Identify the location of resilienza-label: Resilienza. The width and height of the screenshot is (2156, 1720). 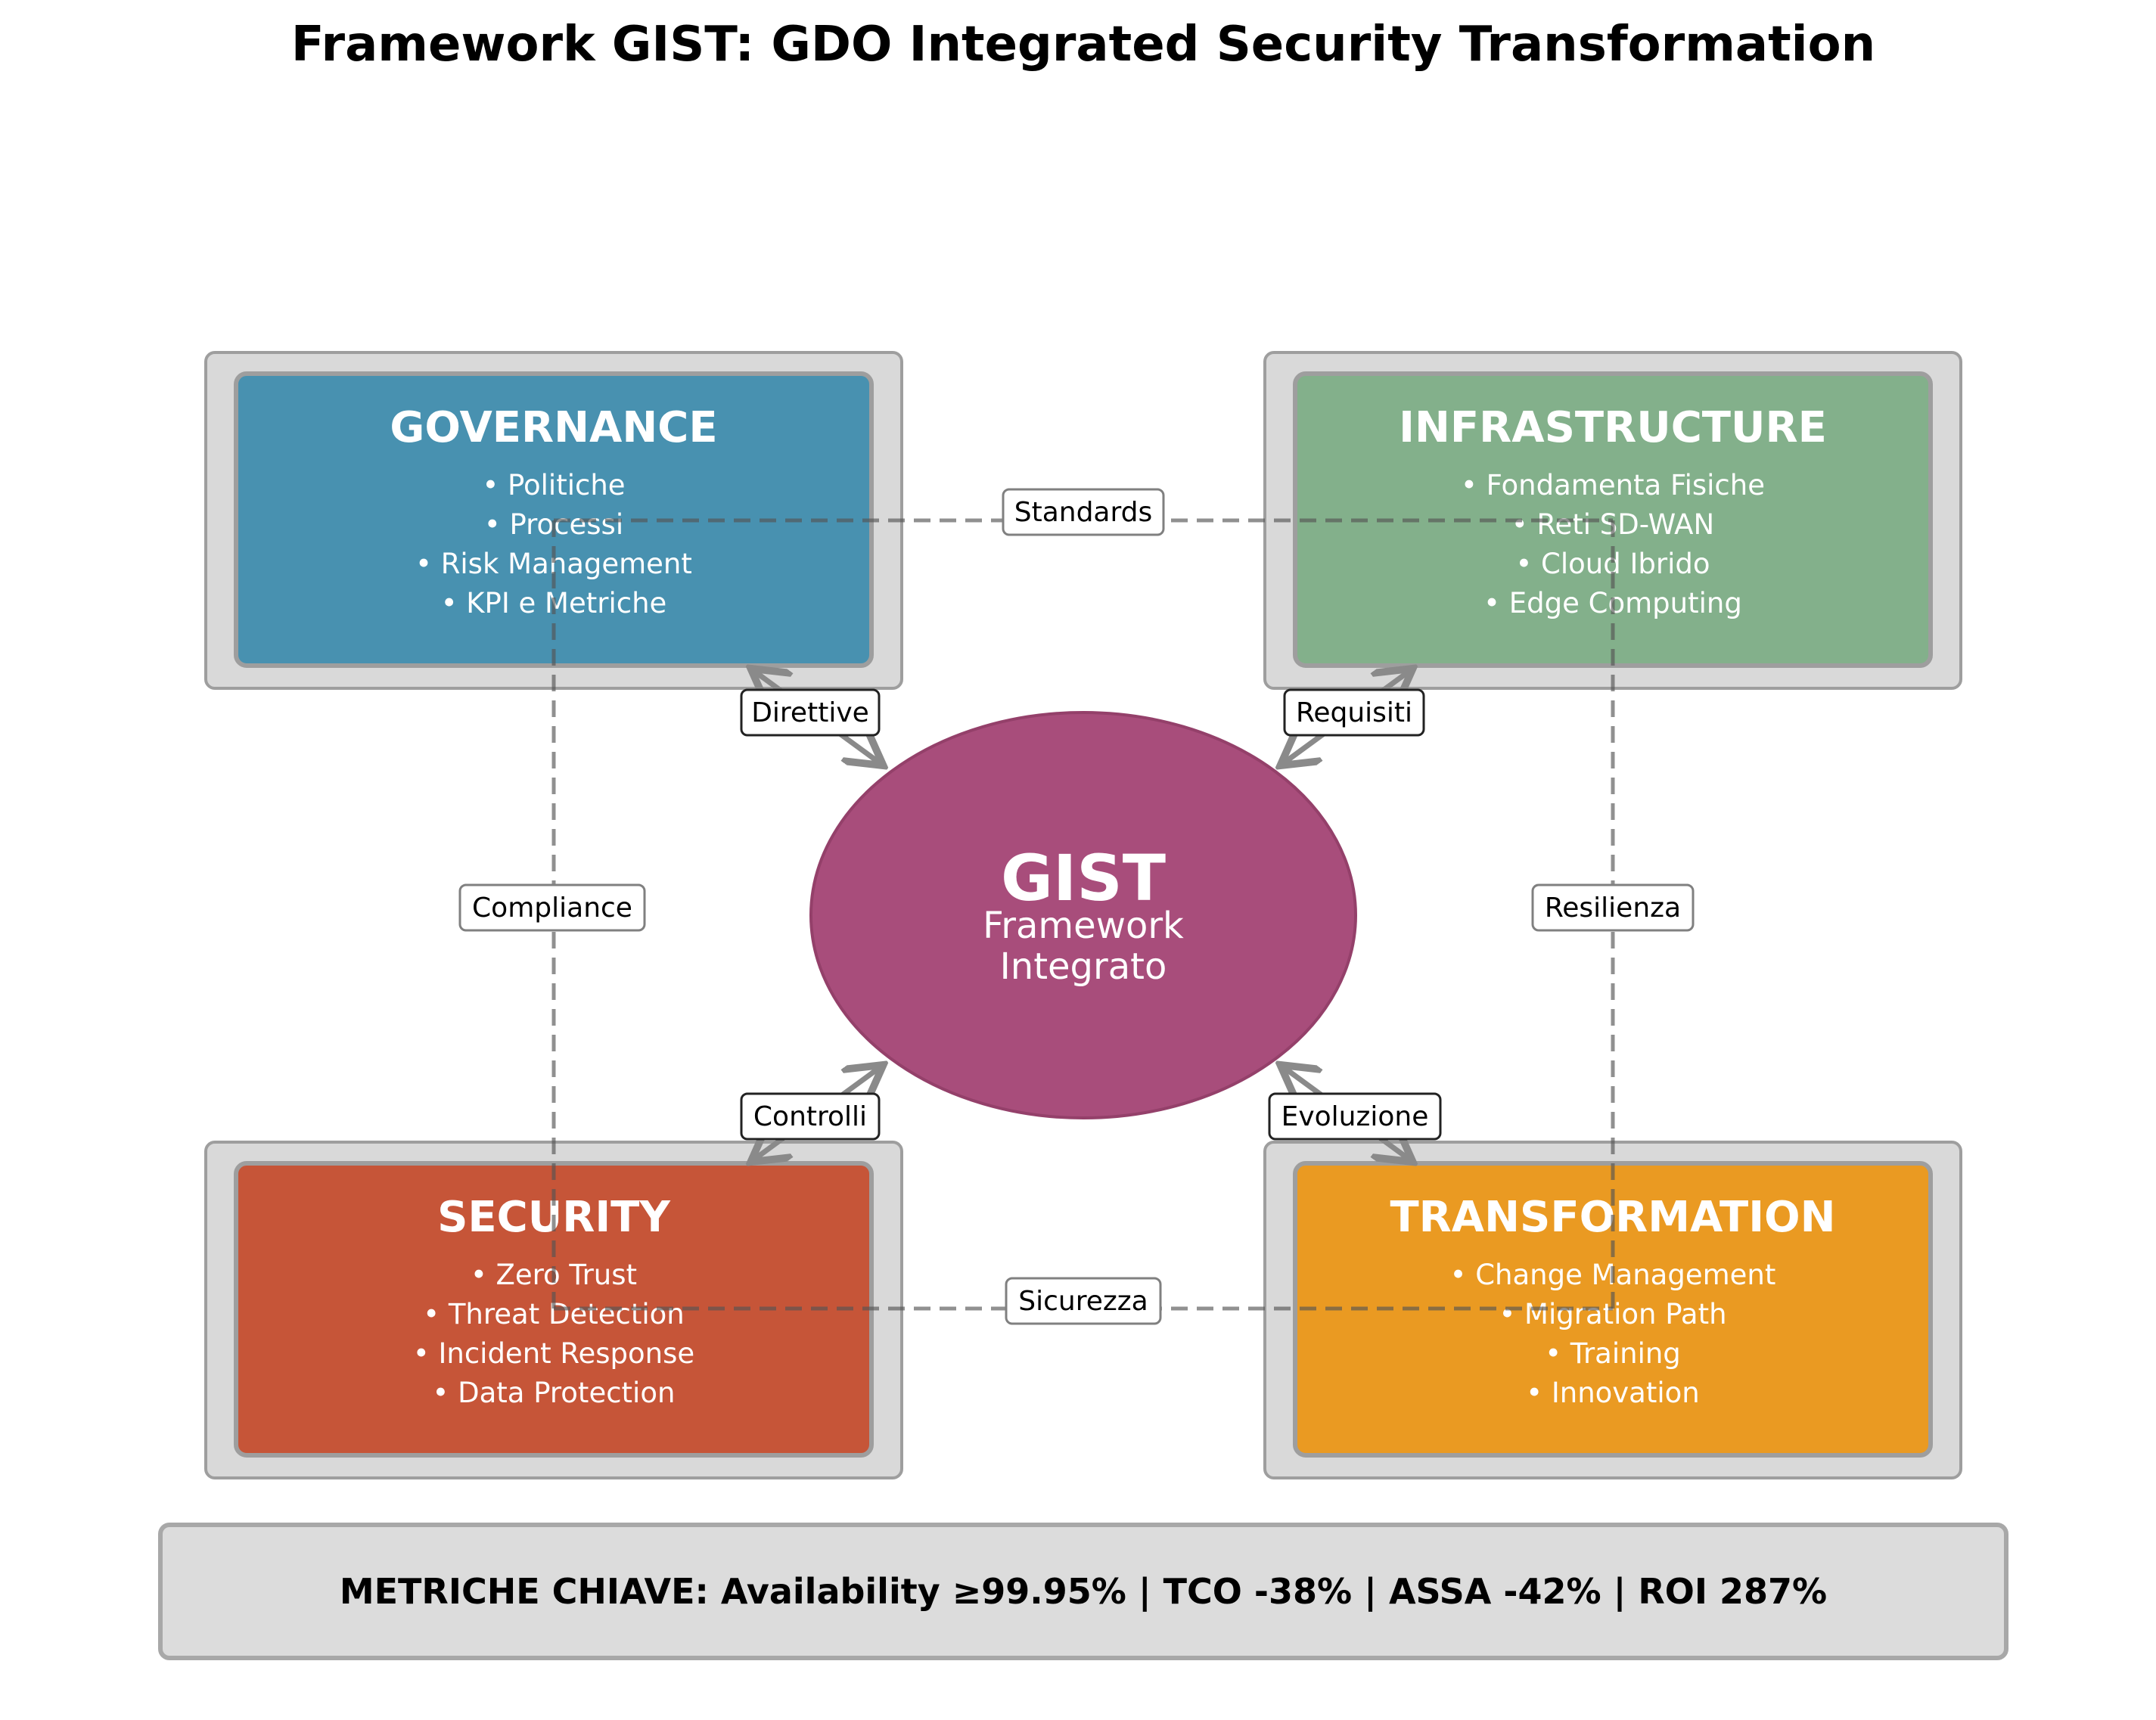
(1613, 907).